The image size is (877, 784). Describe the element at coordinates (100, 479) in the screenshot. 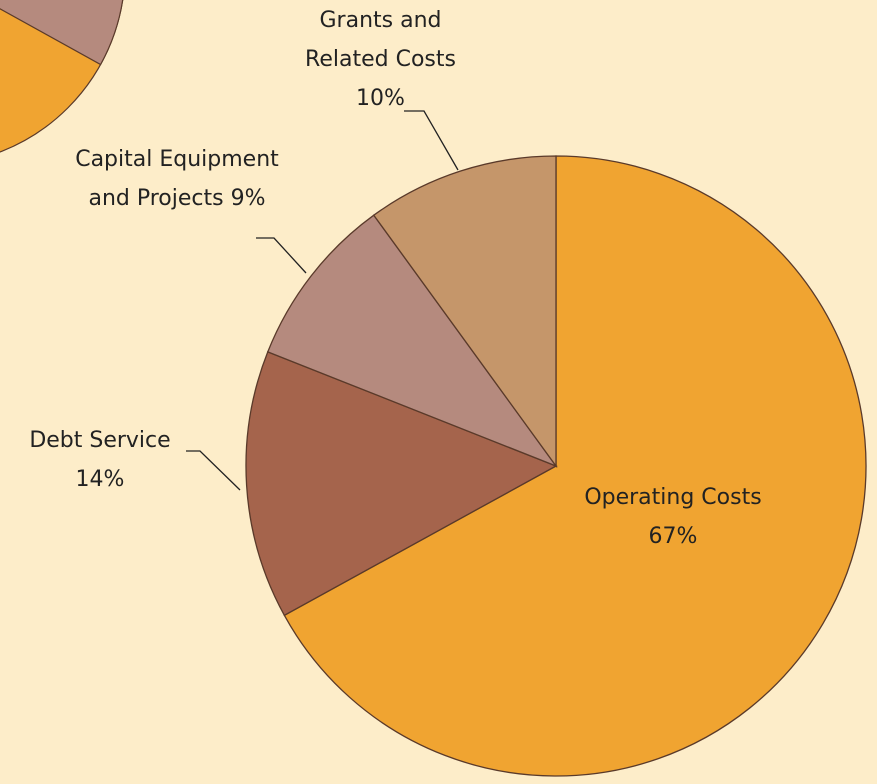

I see `slice-value: 14%` at that location.